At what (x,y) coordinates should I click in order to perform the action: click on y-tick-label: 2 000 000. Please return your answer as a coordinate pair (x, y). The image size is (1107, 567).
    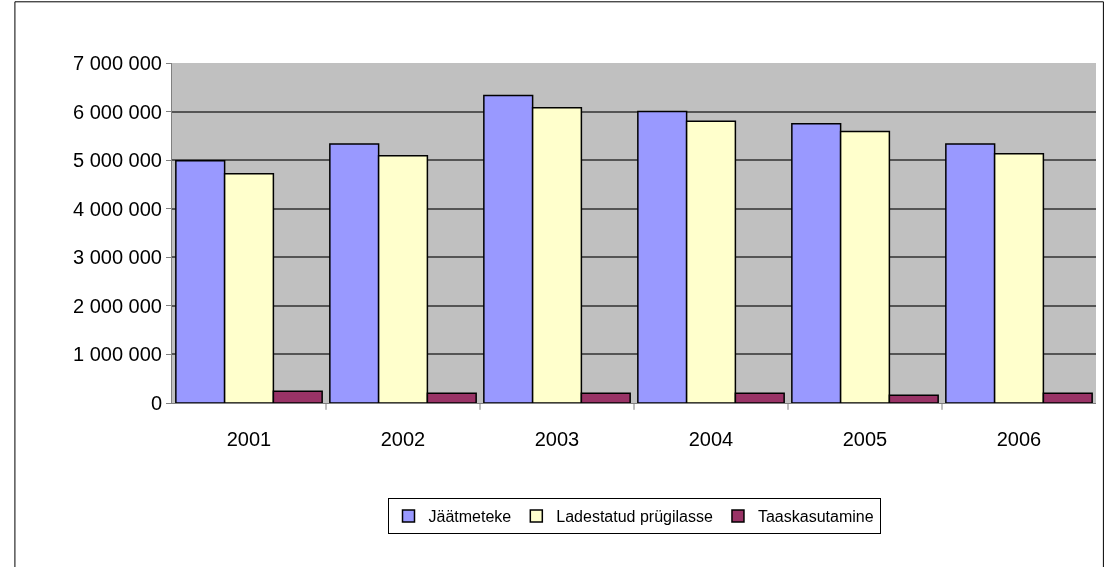
    Looking at the image, I should click on (117, 305).